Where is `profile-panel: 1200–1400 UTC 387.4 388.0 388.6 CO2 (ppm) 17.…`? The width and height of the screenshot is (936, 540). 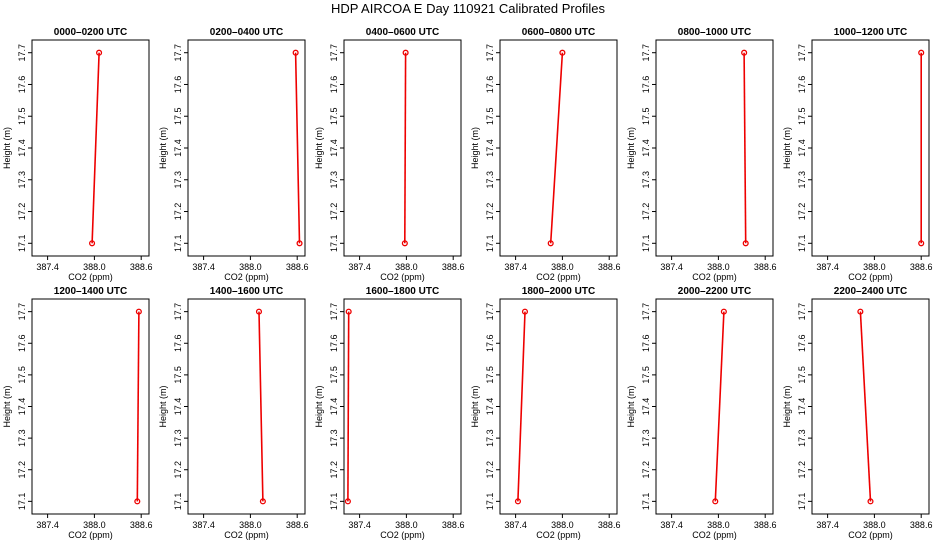
profile-panel: 1200–1400 UTC 387.4 388.0 388.6 CO2 (ppm) 17.… is located at coordinates (77, 413).